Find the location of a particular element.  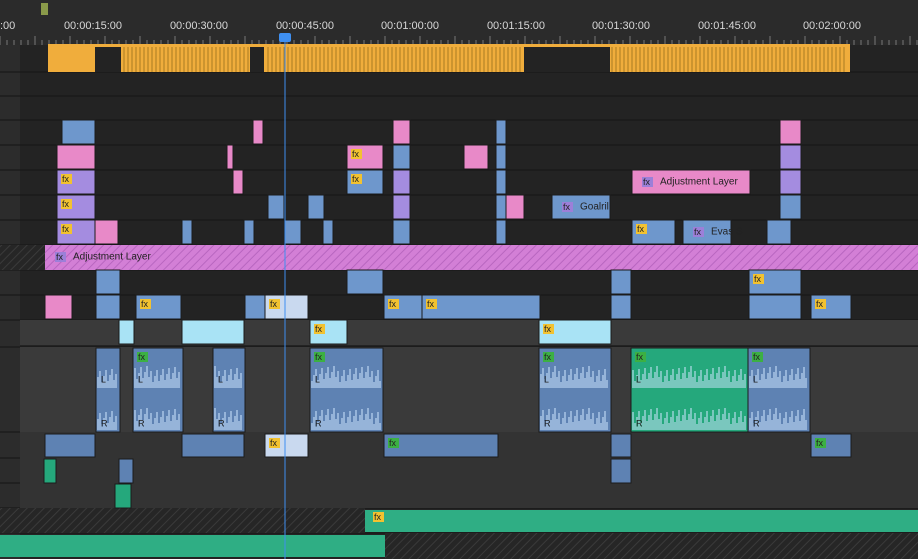

ruler is located at coordinates (459, 22).